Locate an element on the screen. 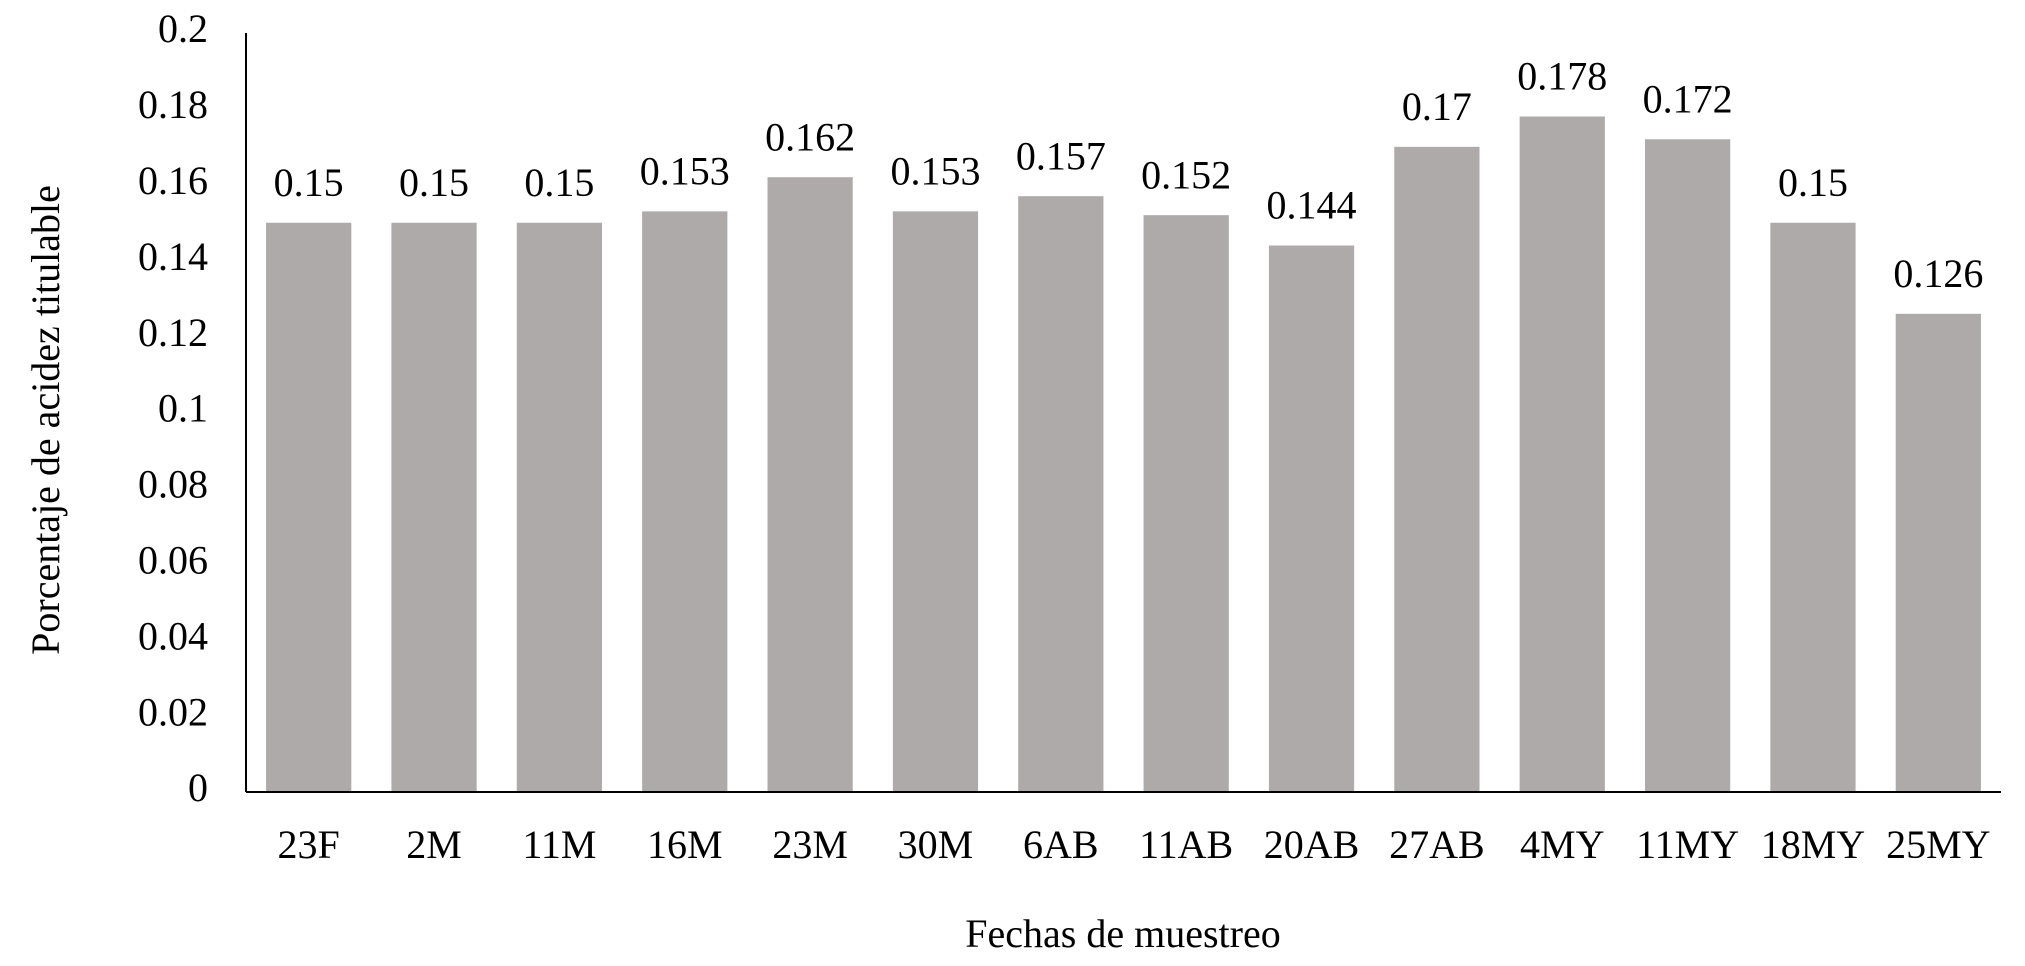 The height and width of the screenshot is (966, 2025). x-tick-label: 30M is located at coordinates (936, 844).